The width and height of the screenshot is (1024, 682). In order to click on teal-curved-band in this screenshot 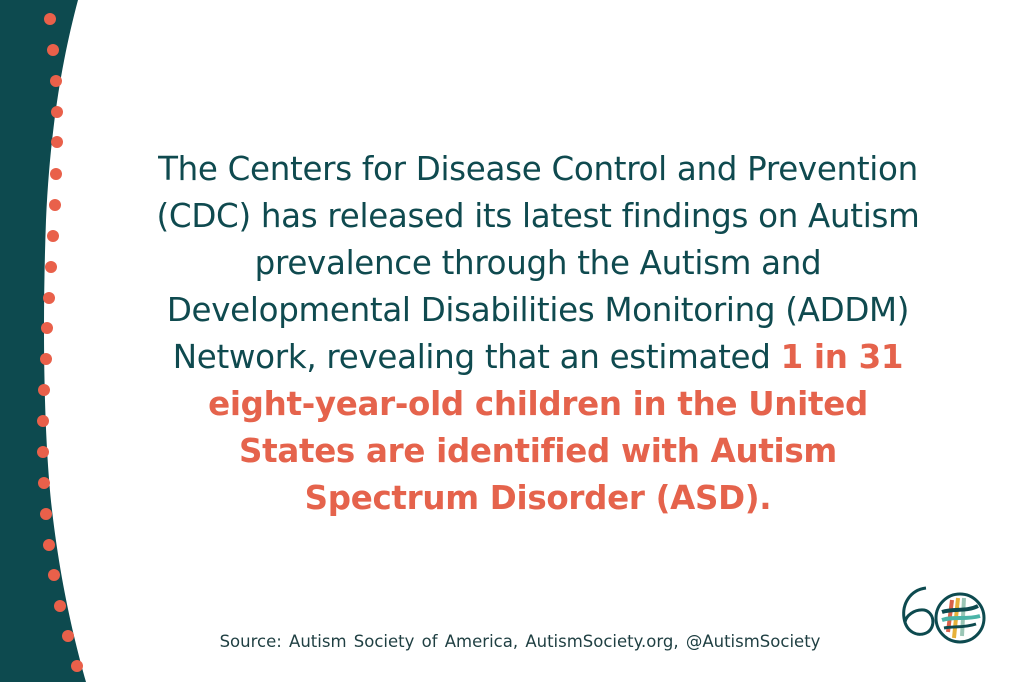, I will do `click(43, 341)`.